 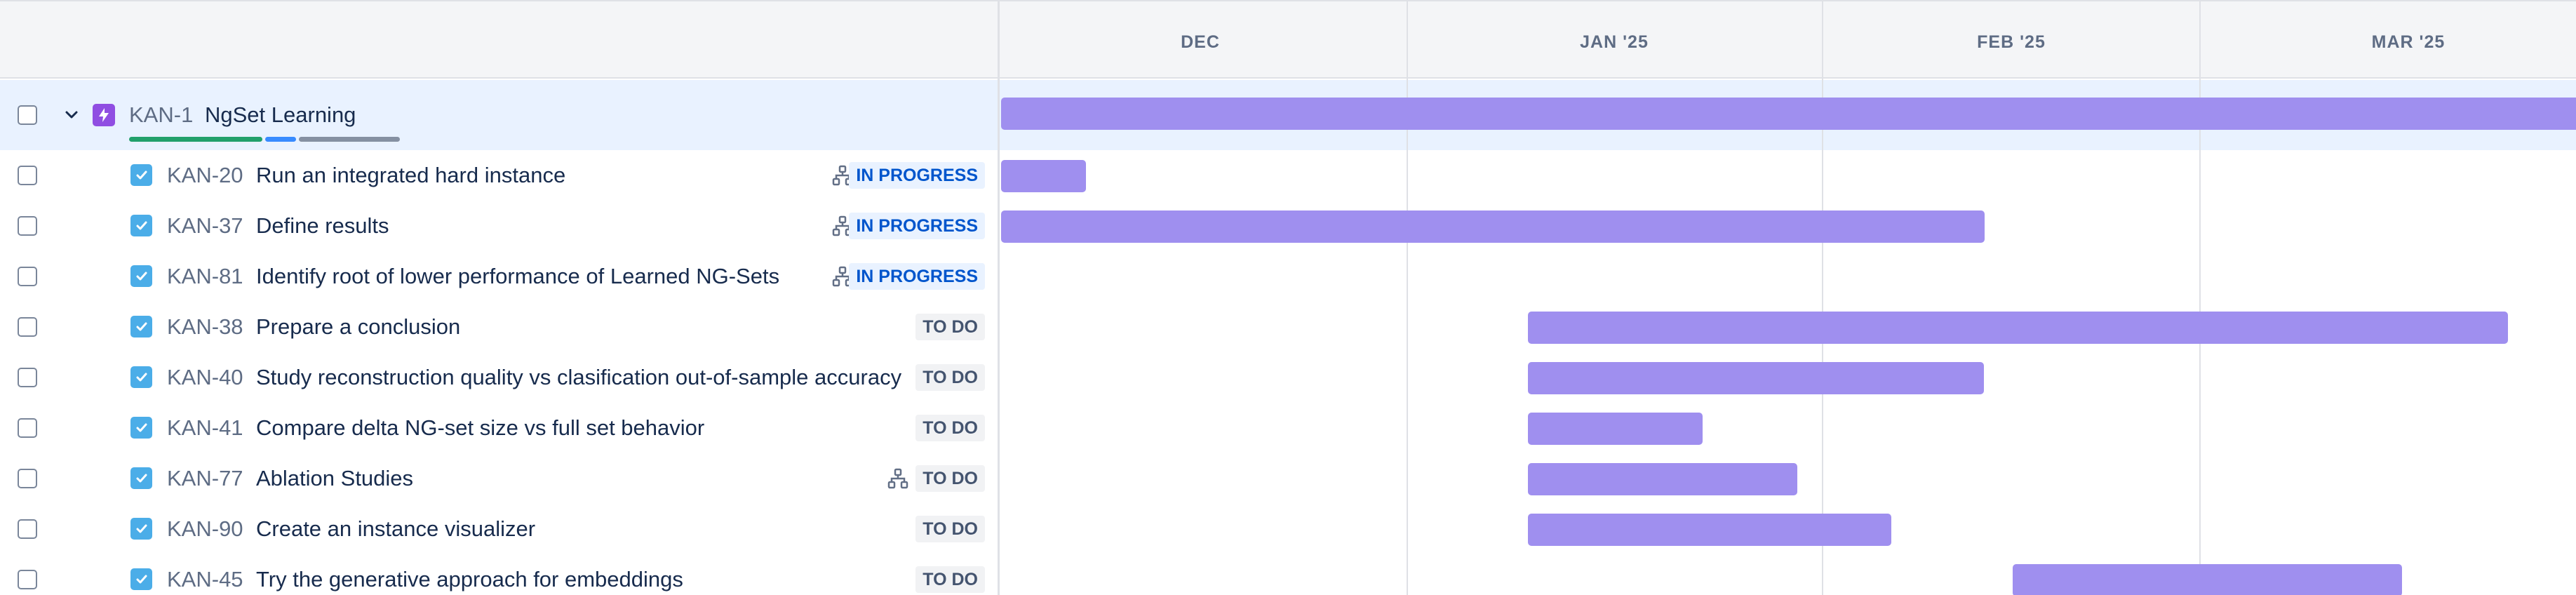 I want to click on issue-key: KAN-77, so click(x=205, y=478).